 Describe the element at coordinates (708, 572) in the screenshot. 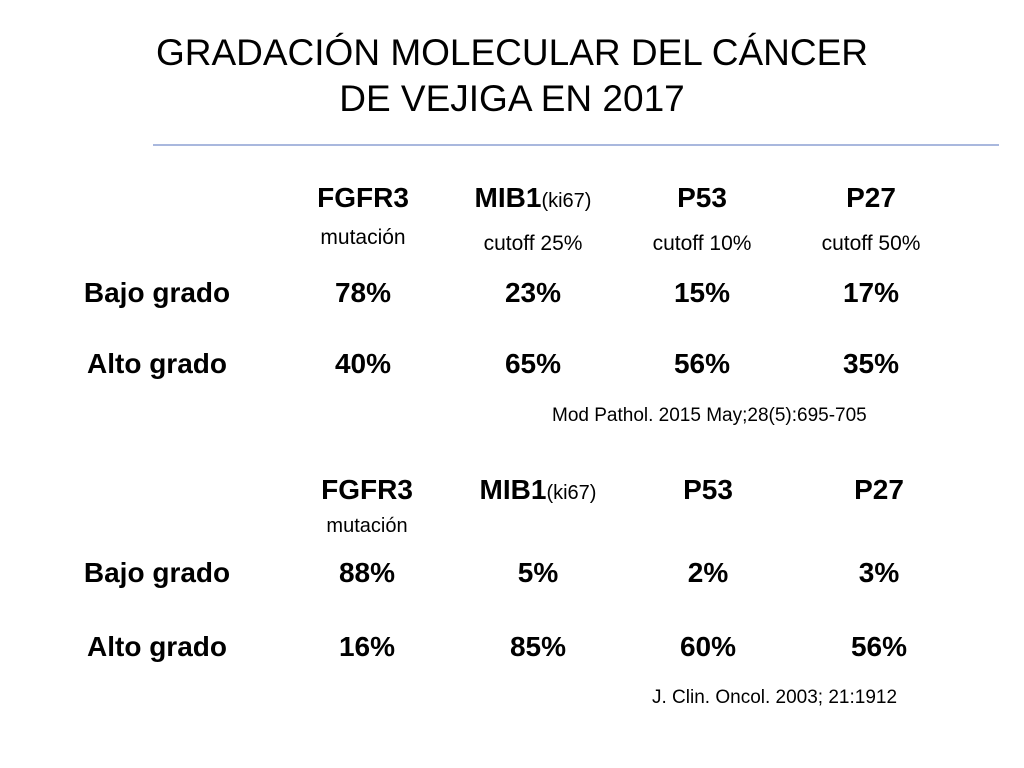

I see `cell-value: 2%` at that location.